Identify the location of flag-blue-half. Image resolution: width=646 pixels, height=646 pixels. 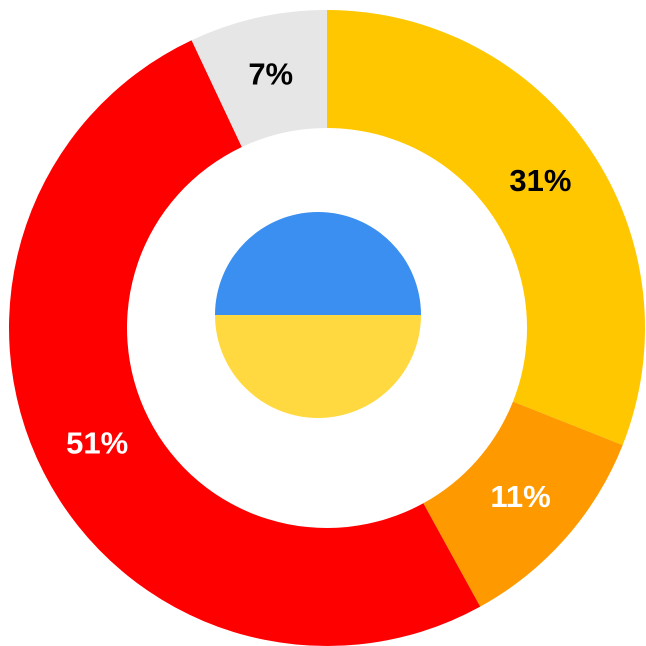
(318, 263).